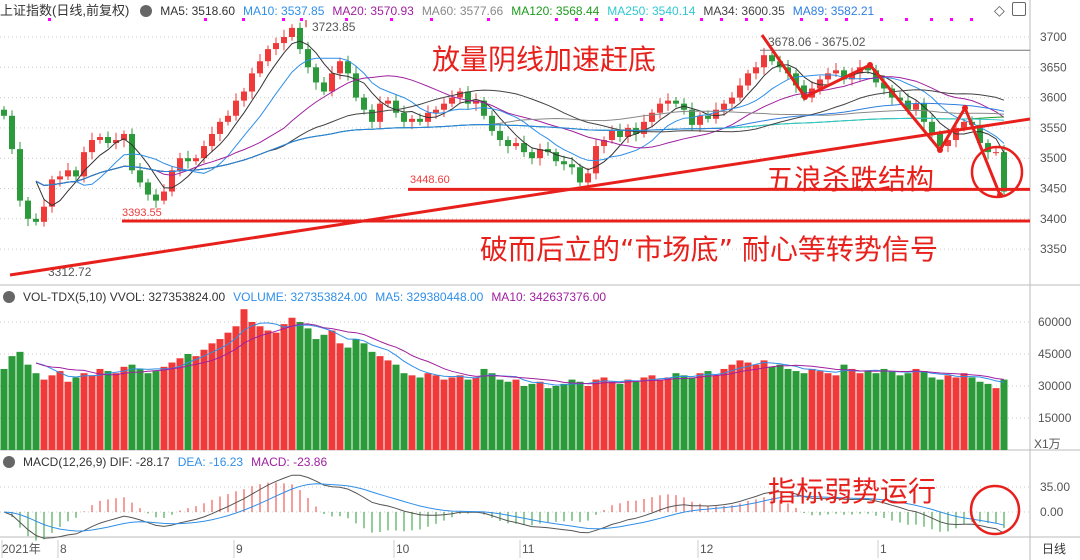 The width and height of the screenshot is (1080, 560). I want to click on indicator-value: MA20: 3570.93, so click(373, 11).